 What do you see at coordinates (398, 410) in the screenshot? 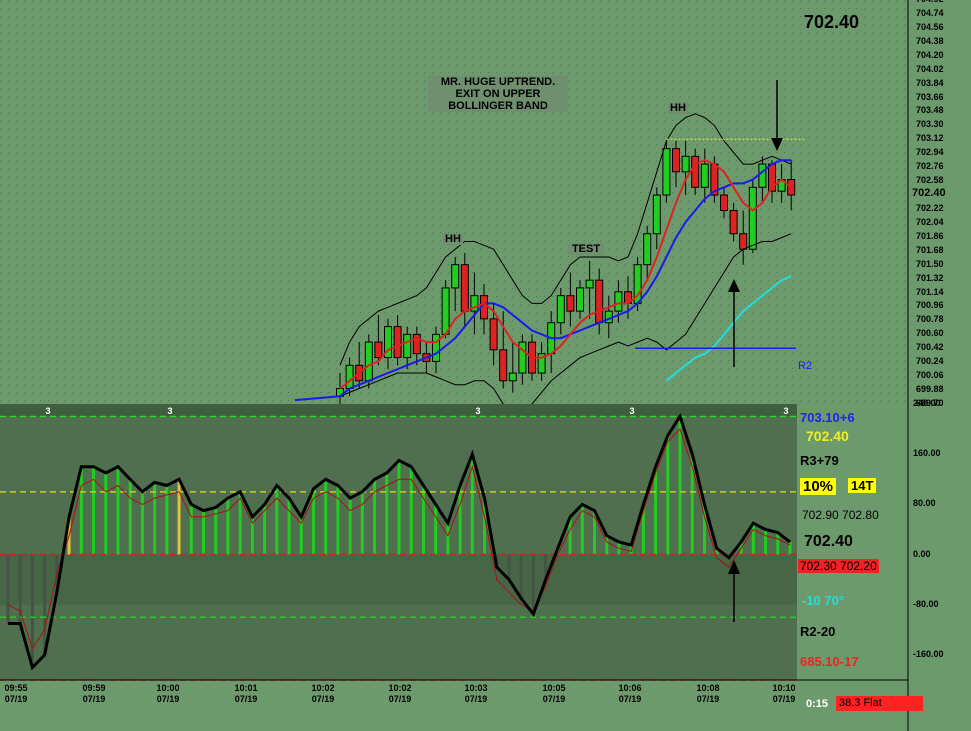
I see `oscillator-header-strip` at bounding box center [398, 410].